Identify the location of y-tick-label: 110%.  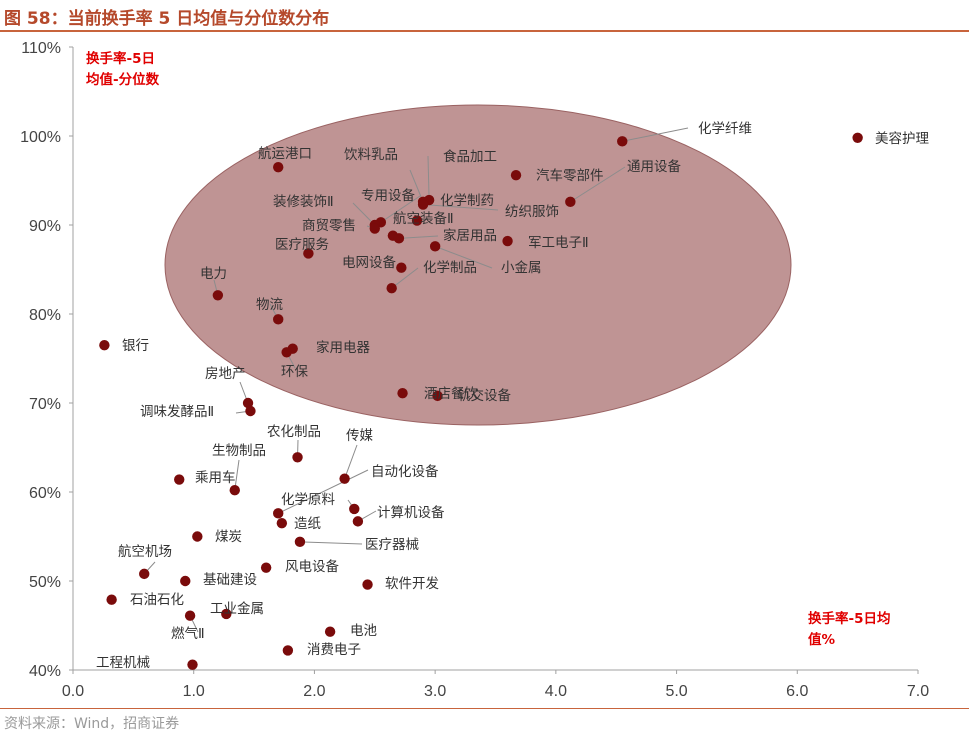
(41, 48).